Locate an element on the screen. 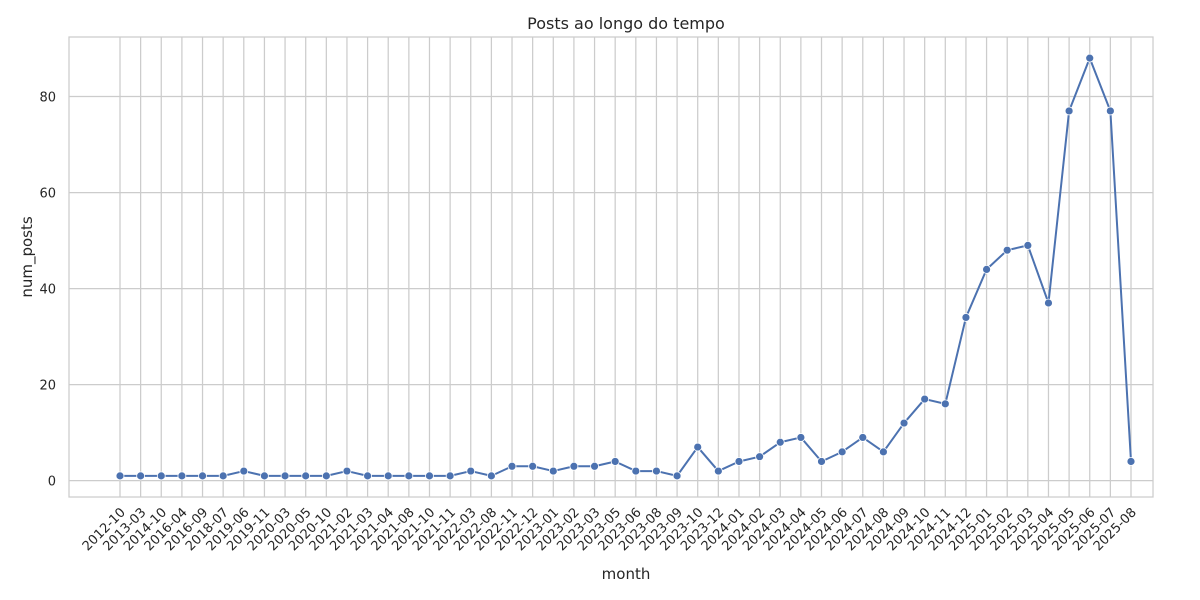 This screenshot has width=1200, height=600. y-tick-labels: 0 20 40 60 80 is located at coordinates (47, 290).